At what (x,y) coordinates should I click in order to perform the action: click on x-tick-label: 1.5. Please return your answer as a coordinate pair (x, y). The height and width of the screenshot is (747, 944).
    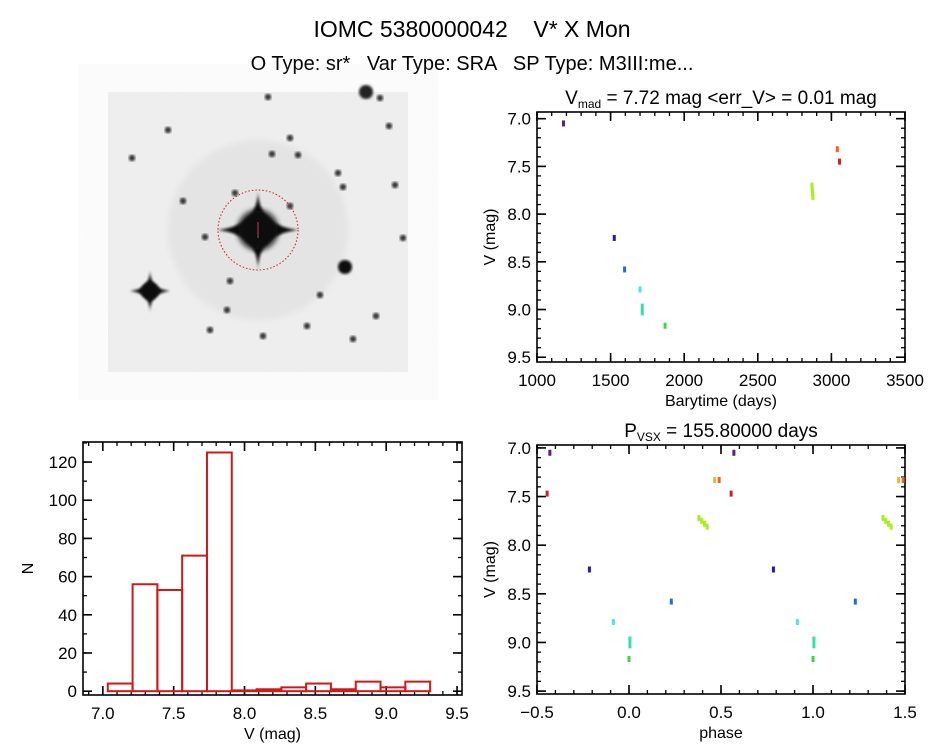
    Looking at the image, I should click on (905, 712).